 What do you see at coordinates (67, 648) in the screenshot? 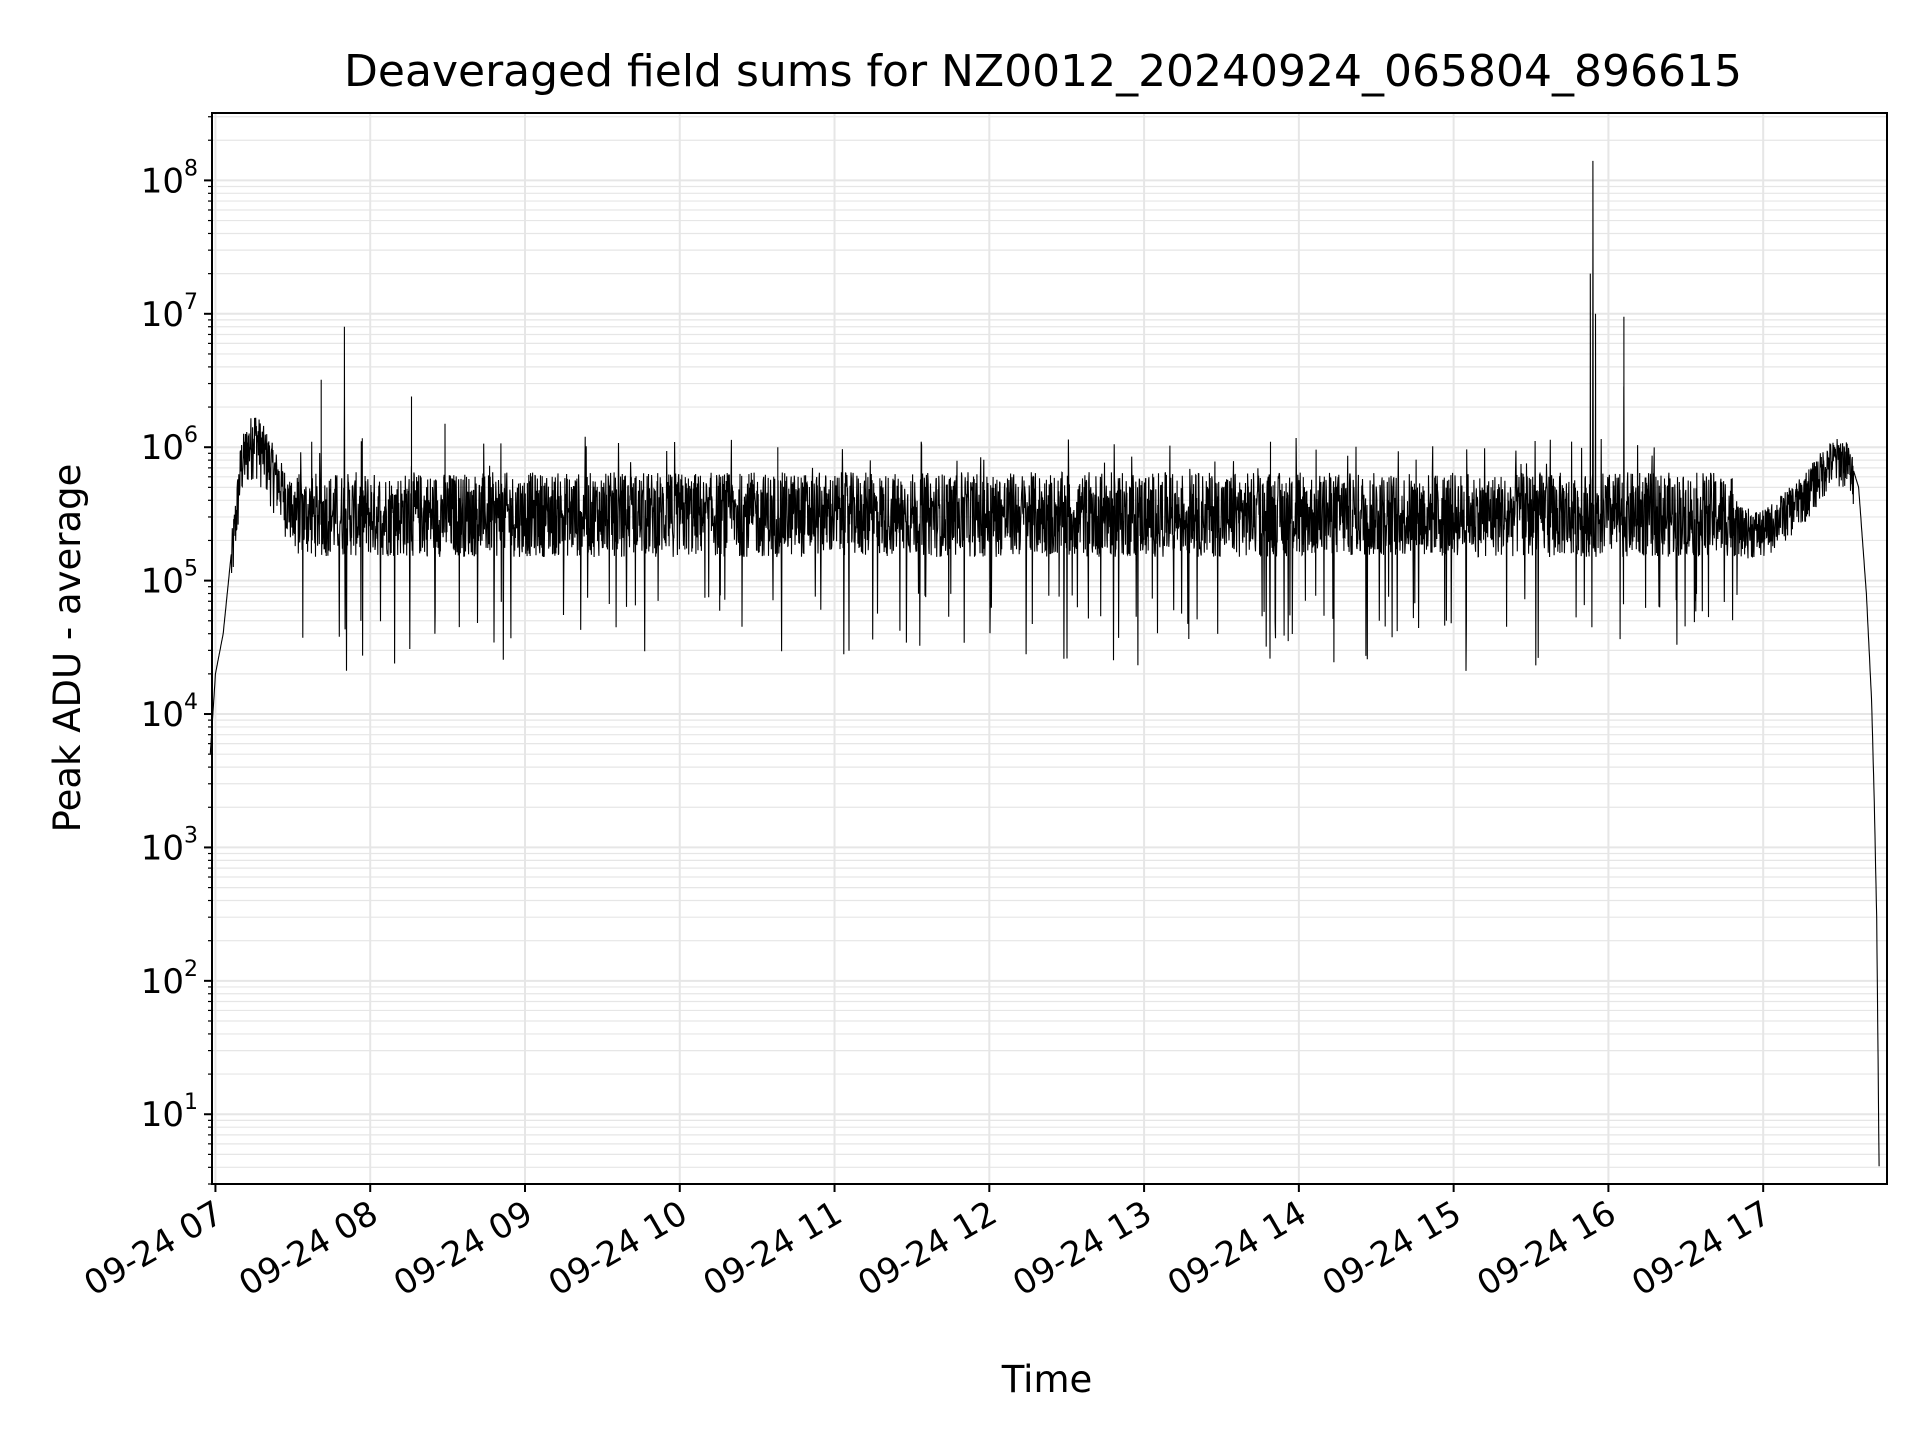
I see `y-axis-label: Peak ADU - average` at bounding box center [67, 648].